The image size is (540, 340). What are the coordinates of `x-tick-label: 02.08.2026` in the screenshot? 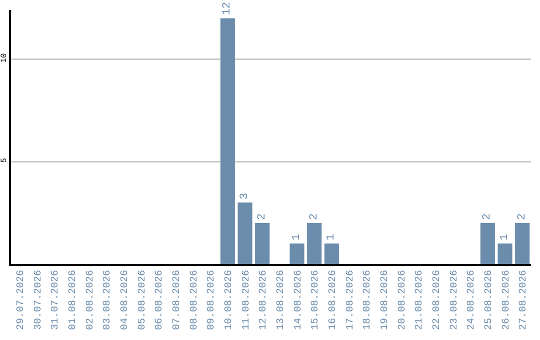 It's located at (90, 300).